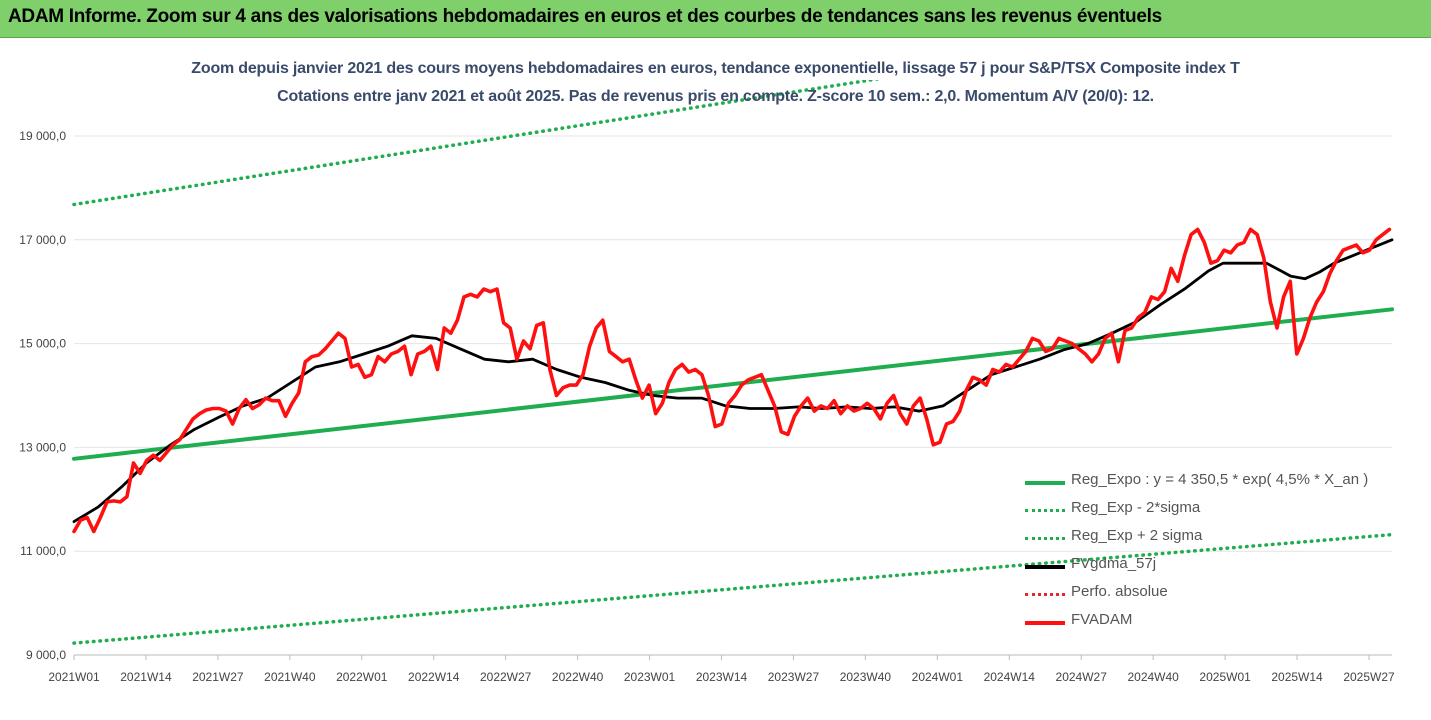 The image size is (1431, 720). I want to click on legend-label: FVgdma_57j, so click(1114, 563).